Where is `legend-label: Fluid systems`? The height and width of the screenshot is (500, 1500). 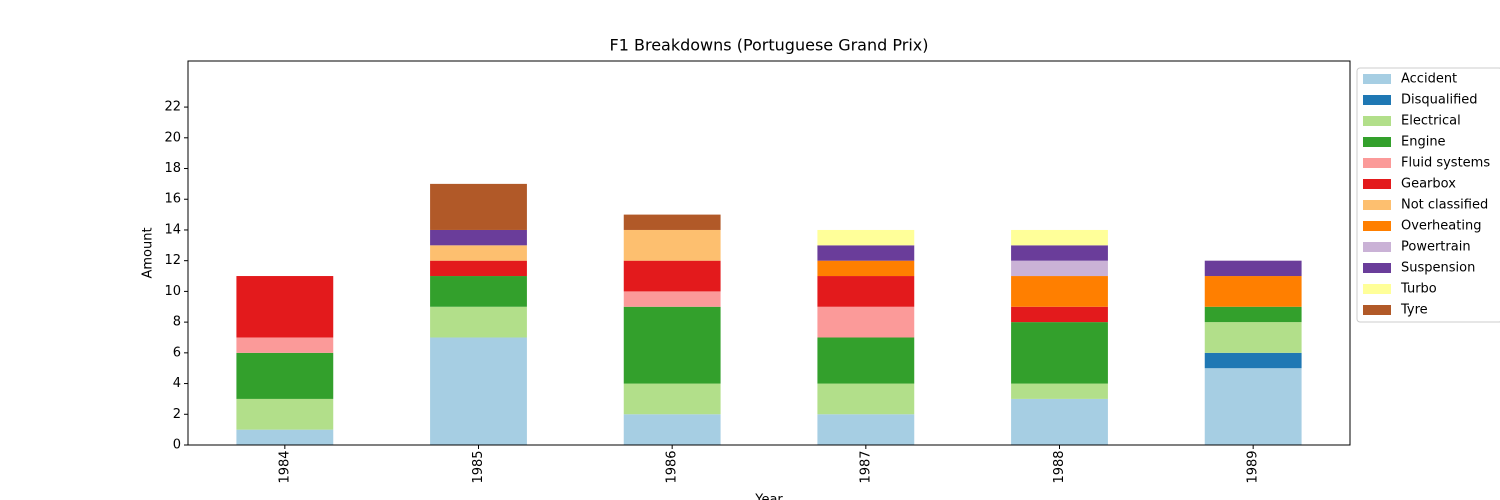 legend-label: Fluid systems is located at coordinates (1445, 163).